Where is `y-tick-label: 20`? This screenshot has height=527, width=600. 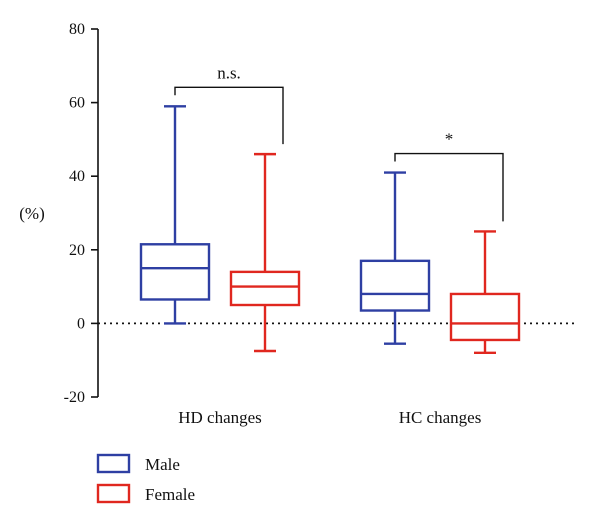 y-tick-label: 20 is located at coordinates (77, 250).